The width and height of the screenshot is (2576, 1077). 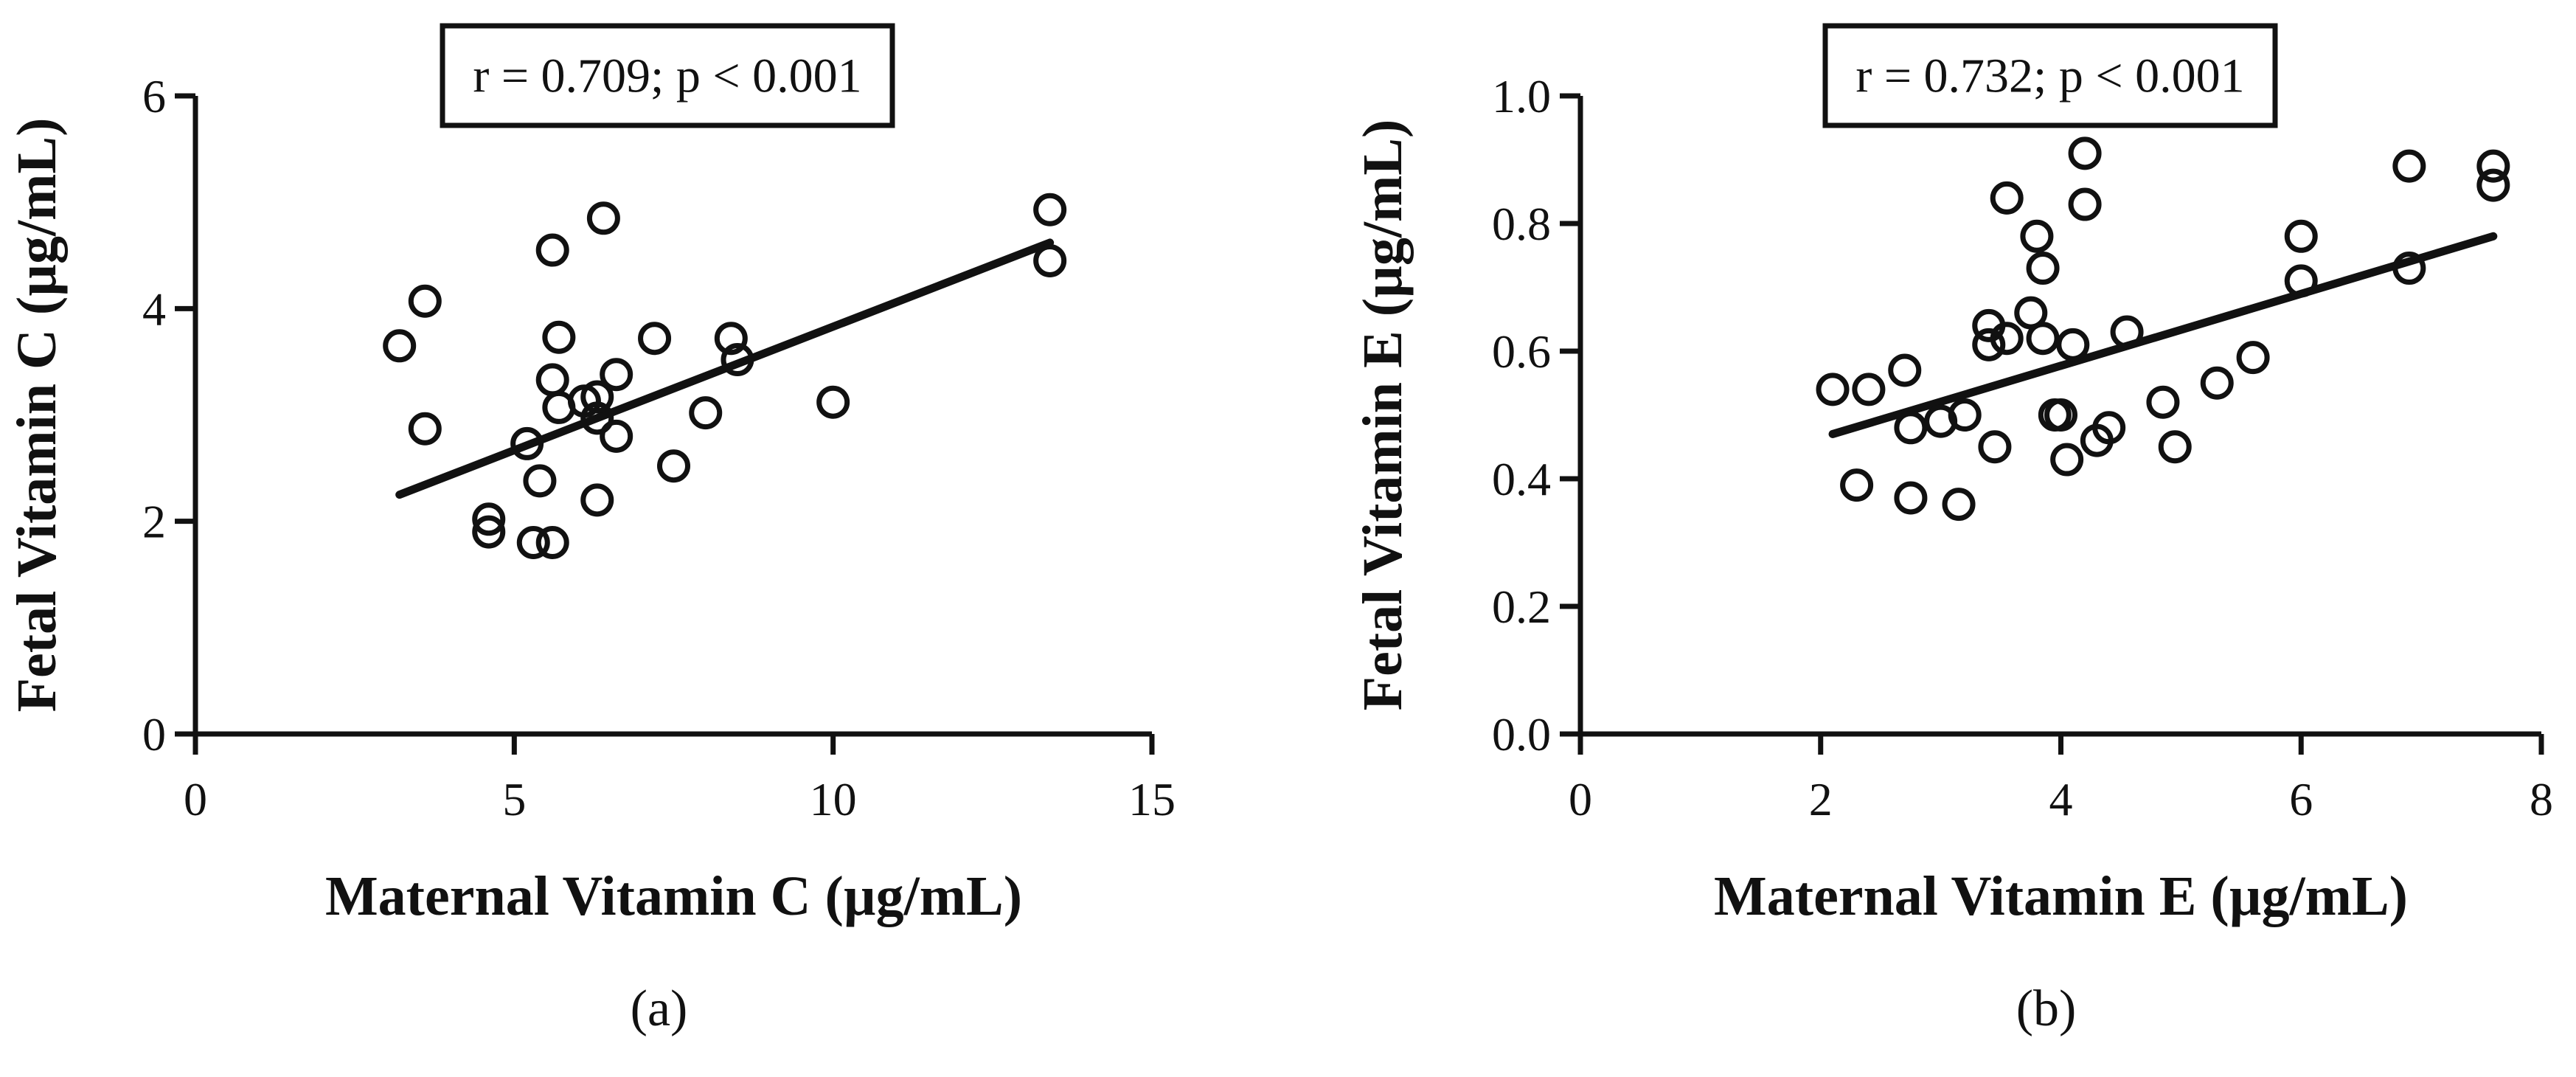 What do you see at coordinates (2541, 799) in the screenshot?
I see `x-tick-label: 8` at bounding box center [2541, 799].